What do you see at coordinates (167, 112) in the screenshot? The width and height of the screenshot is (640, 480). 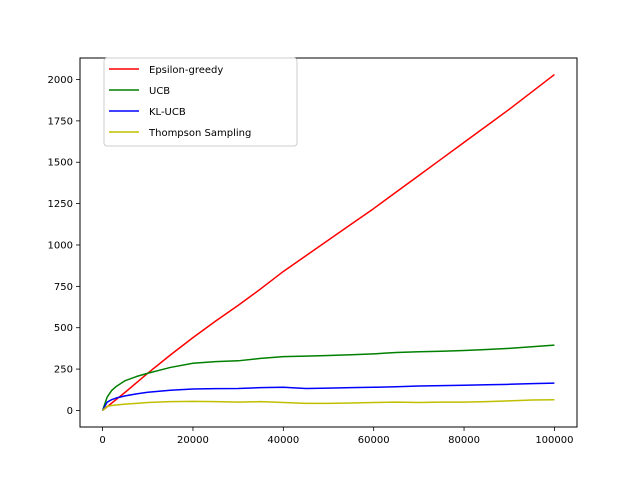 I see `legend-label: KL-UCB` at bounding box center [167, 112].